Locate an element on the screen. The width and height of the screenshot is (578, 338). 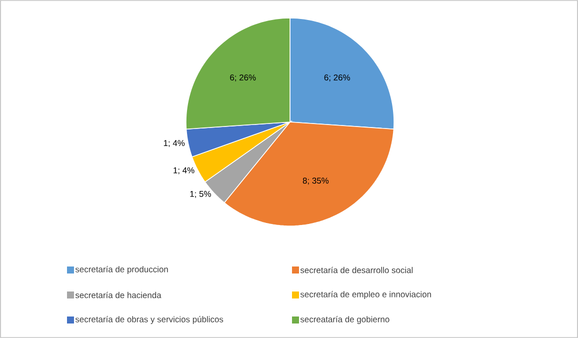
data-label: 1; 5% is located at coordinates (200, 194).